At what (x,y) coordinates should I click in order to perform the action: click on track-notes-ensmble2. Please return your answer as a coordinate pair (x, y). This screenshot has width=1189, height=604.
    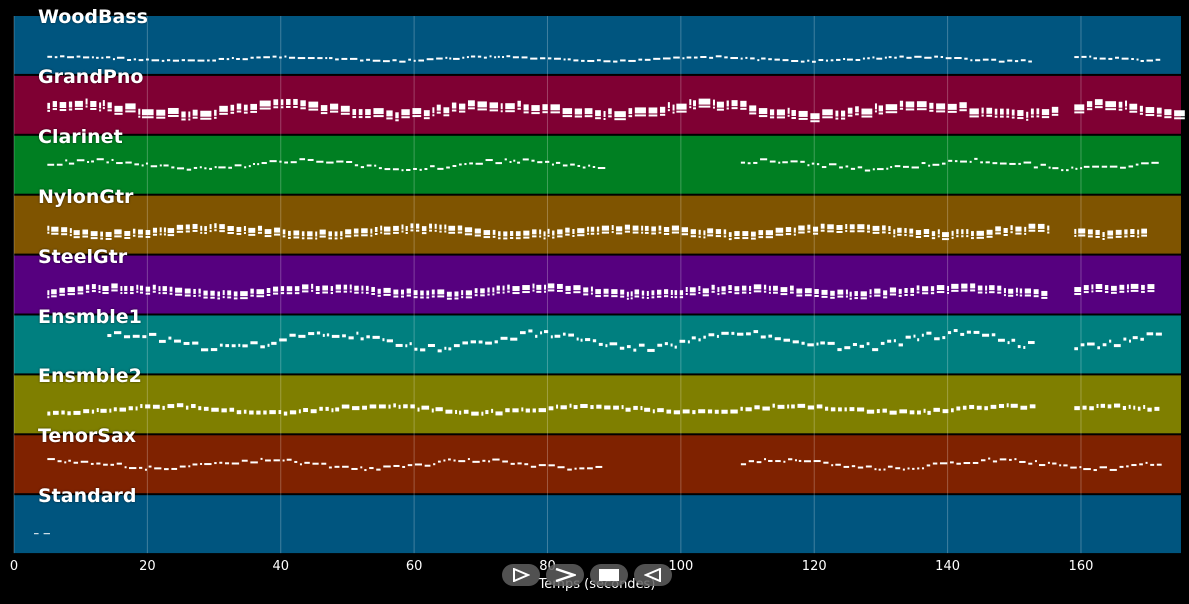
    Looking at the image, I should click on (603, 409).